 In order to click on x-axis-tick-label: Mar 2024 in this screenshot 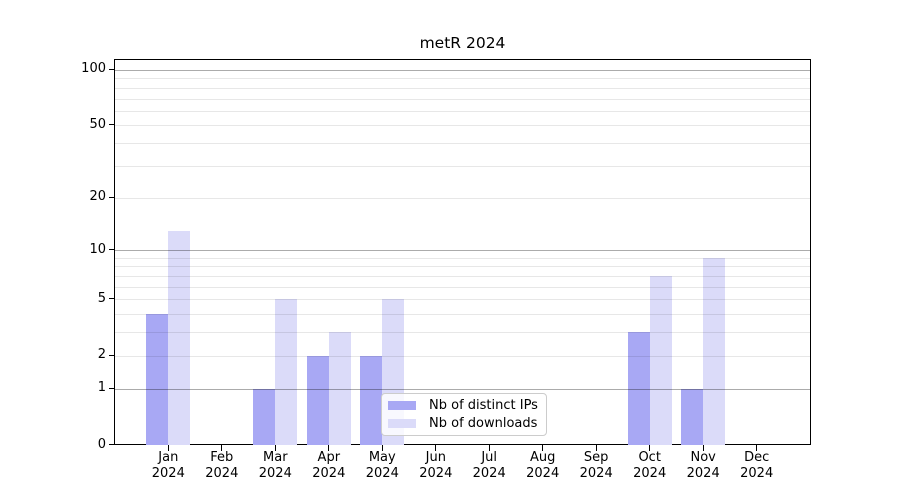, I will do `click(275, 465)`.